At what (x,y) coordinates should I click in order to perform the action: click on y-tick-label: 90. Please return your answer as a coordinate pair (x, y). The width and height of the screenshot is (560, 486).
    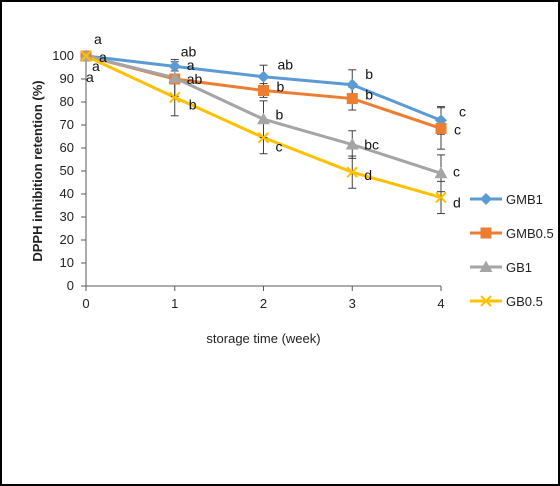
    Looking at the image, I should click on (67, 78).